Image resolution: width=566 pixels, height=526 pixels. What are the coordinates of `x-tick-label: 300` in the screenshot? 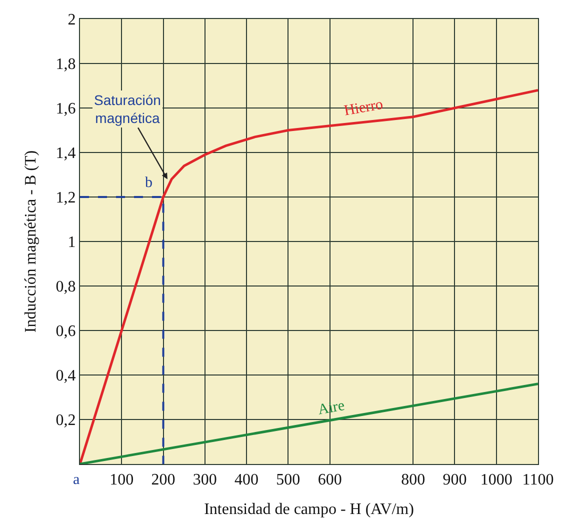 It's located at (204, 479).